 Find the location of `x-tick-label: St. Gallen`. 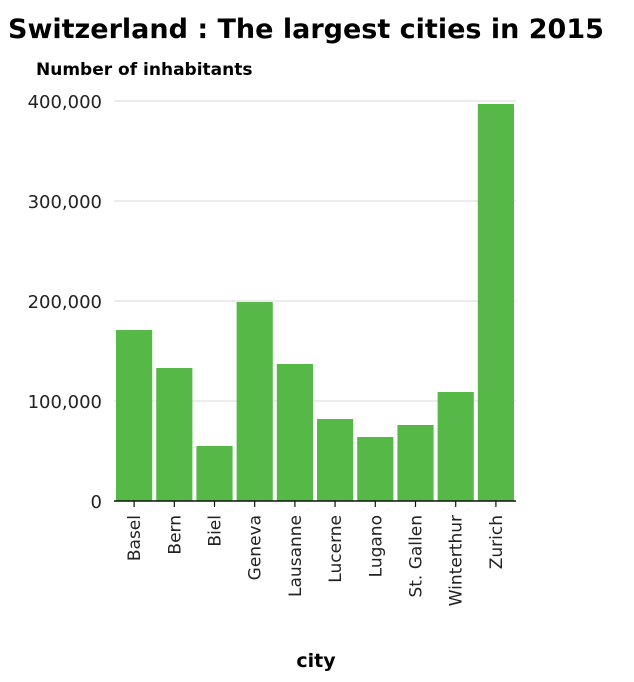

x-tick-label: St. Gallen is located at coordinates (417, 556).